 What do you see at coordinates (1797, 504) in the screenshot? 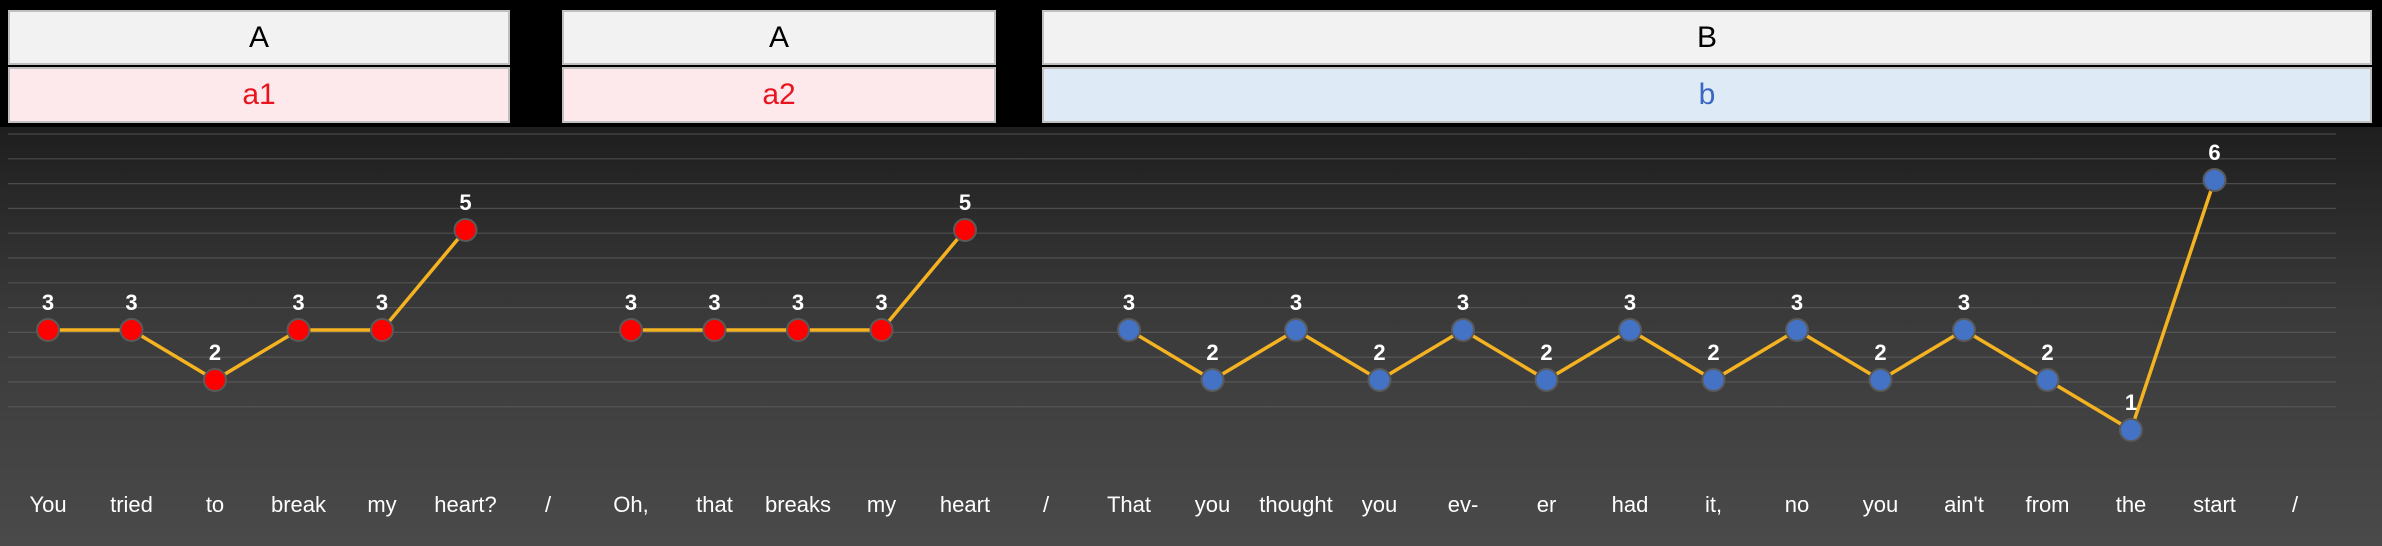
I see `lyric-word: no` at bounding box center [1797, 504].